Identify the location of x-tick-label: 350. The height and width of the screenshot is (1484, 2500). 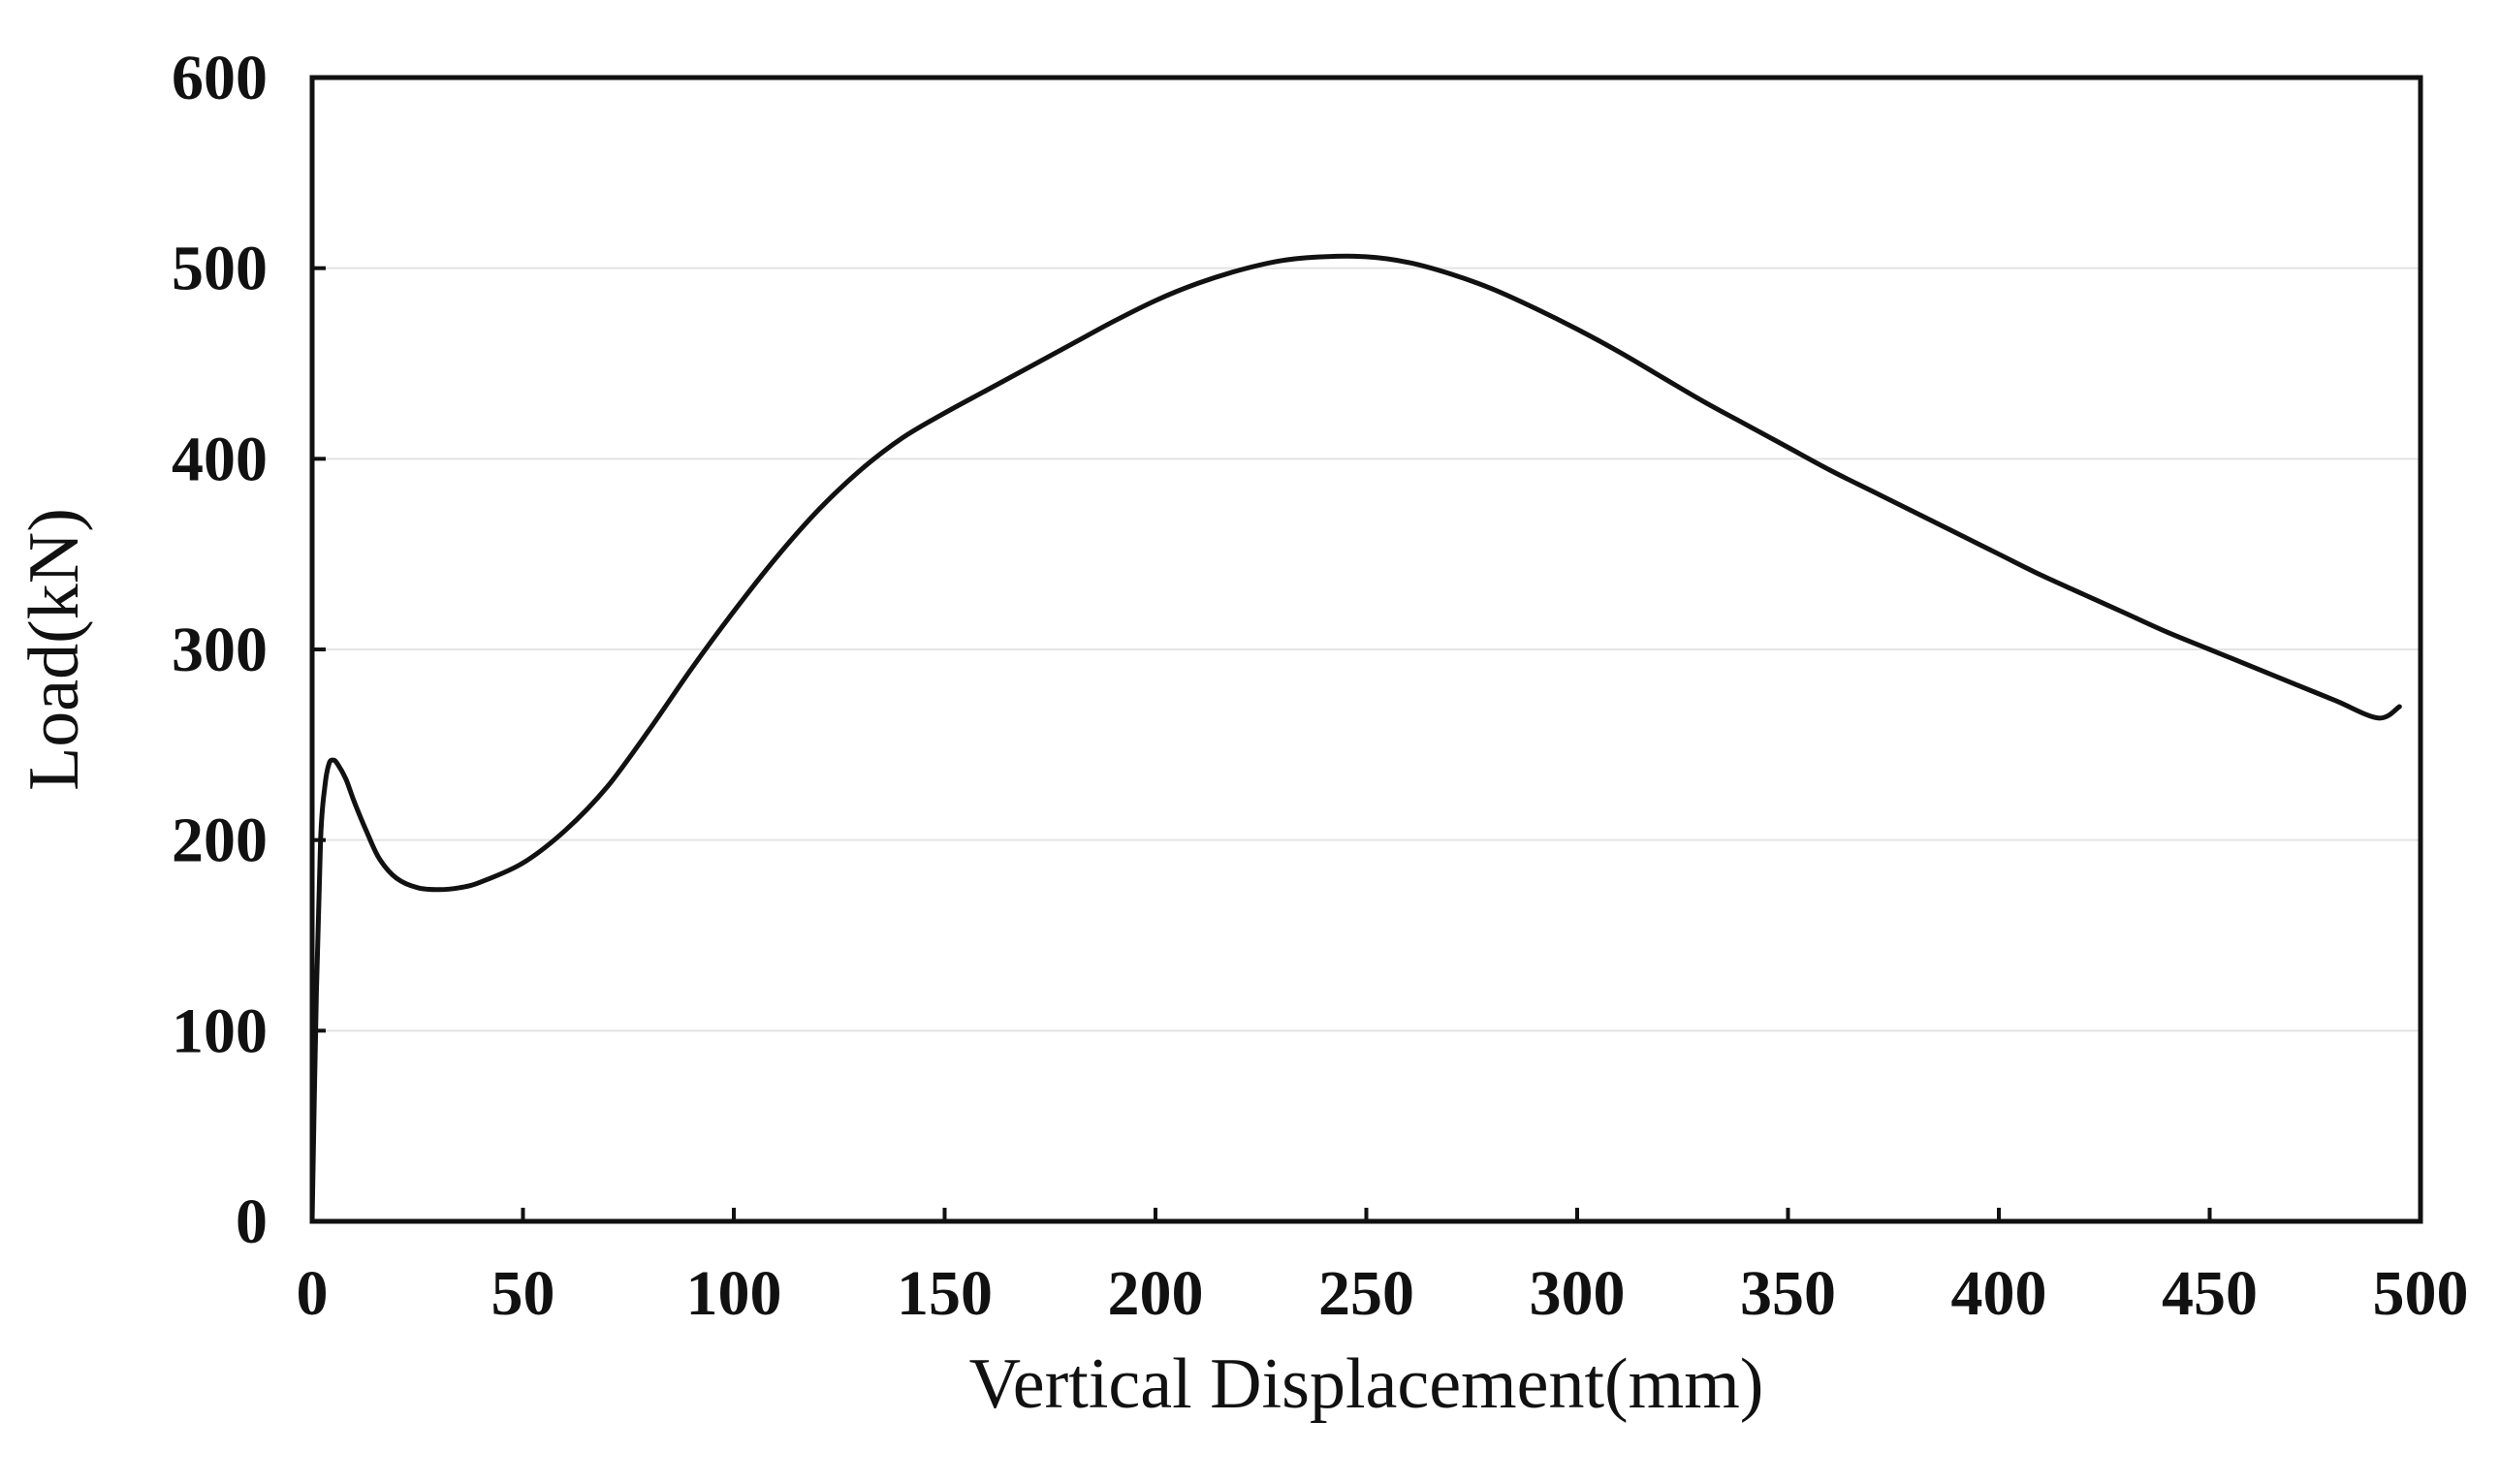
(1788, 1294).